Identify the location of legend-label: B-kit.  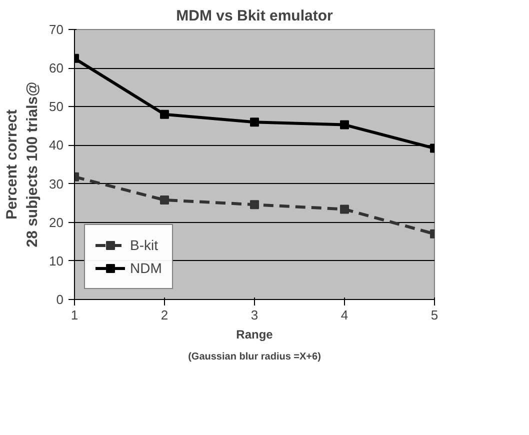
(144, 245).